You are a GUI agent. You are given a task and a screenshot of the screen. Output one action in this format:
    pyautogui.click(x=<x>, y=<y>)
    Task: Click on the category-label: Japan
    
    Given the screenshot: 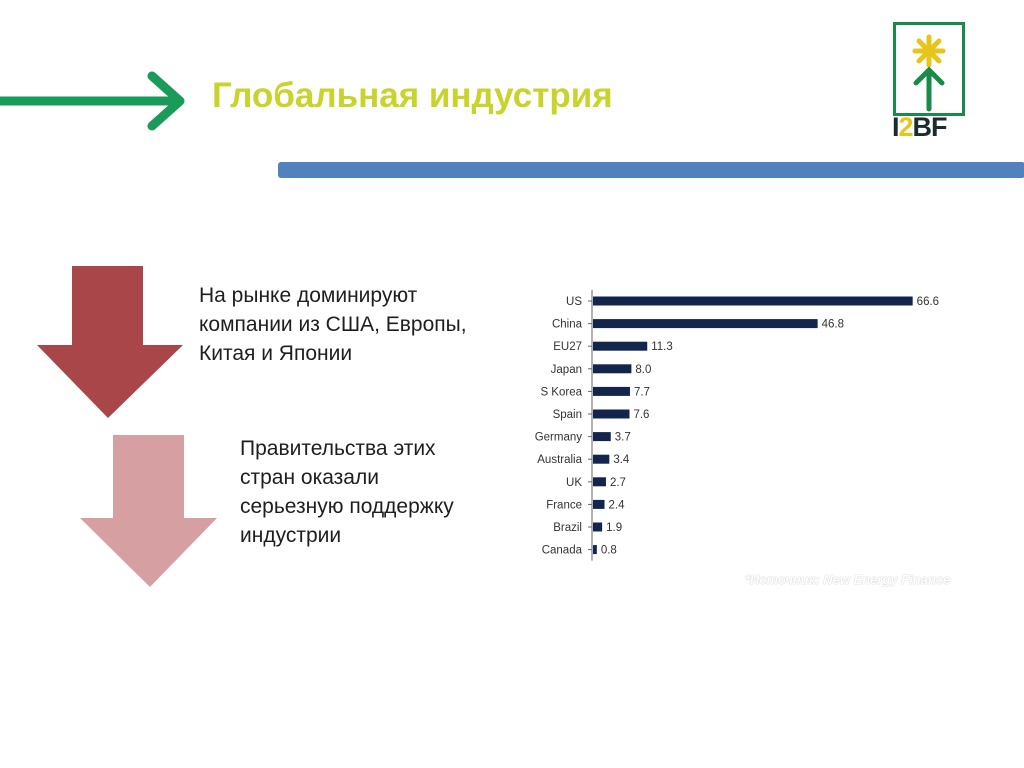 What is the action you would take?
    pyautogui.click(x=566, y=370)
    